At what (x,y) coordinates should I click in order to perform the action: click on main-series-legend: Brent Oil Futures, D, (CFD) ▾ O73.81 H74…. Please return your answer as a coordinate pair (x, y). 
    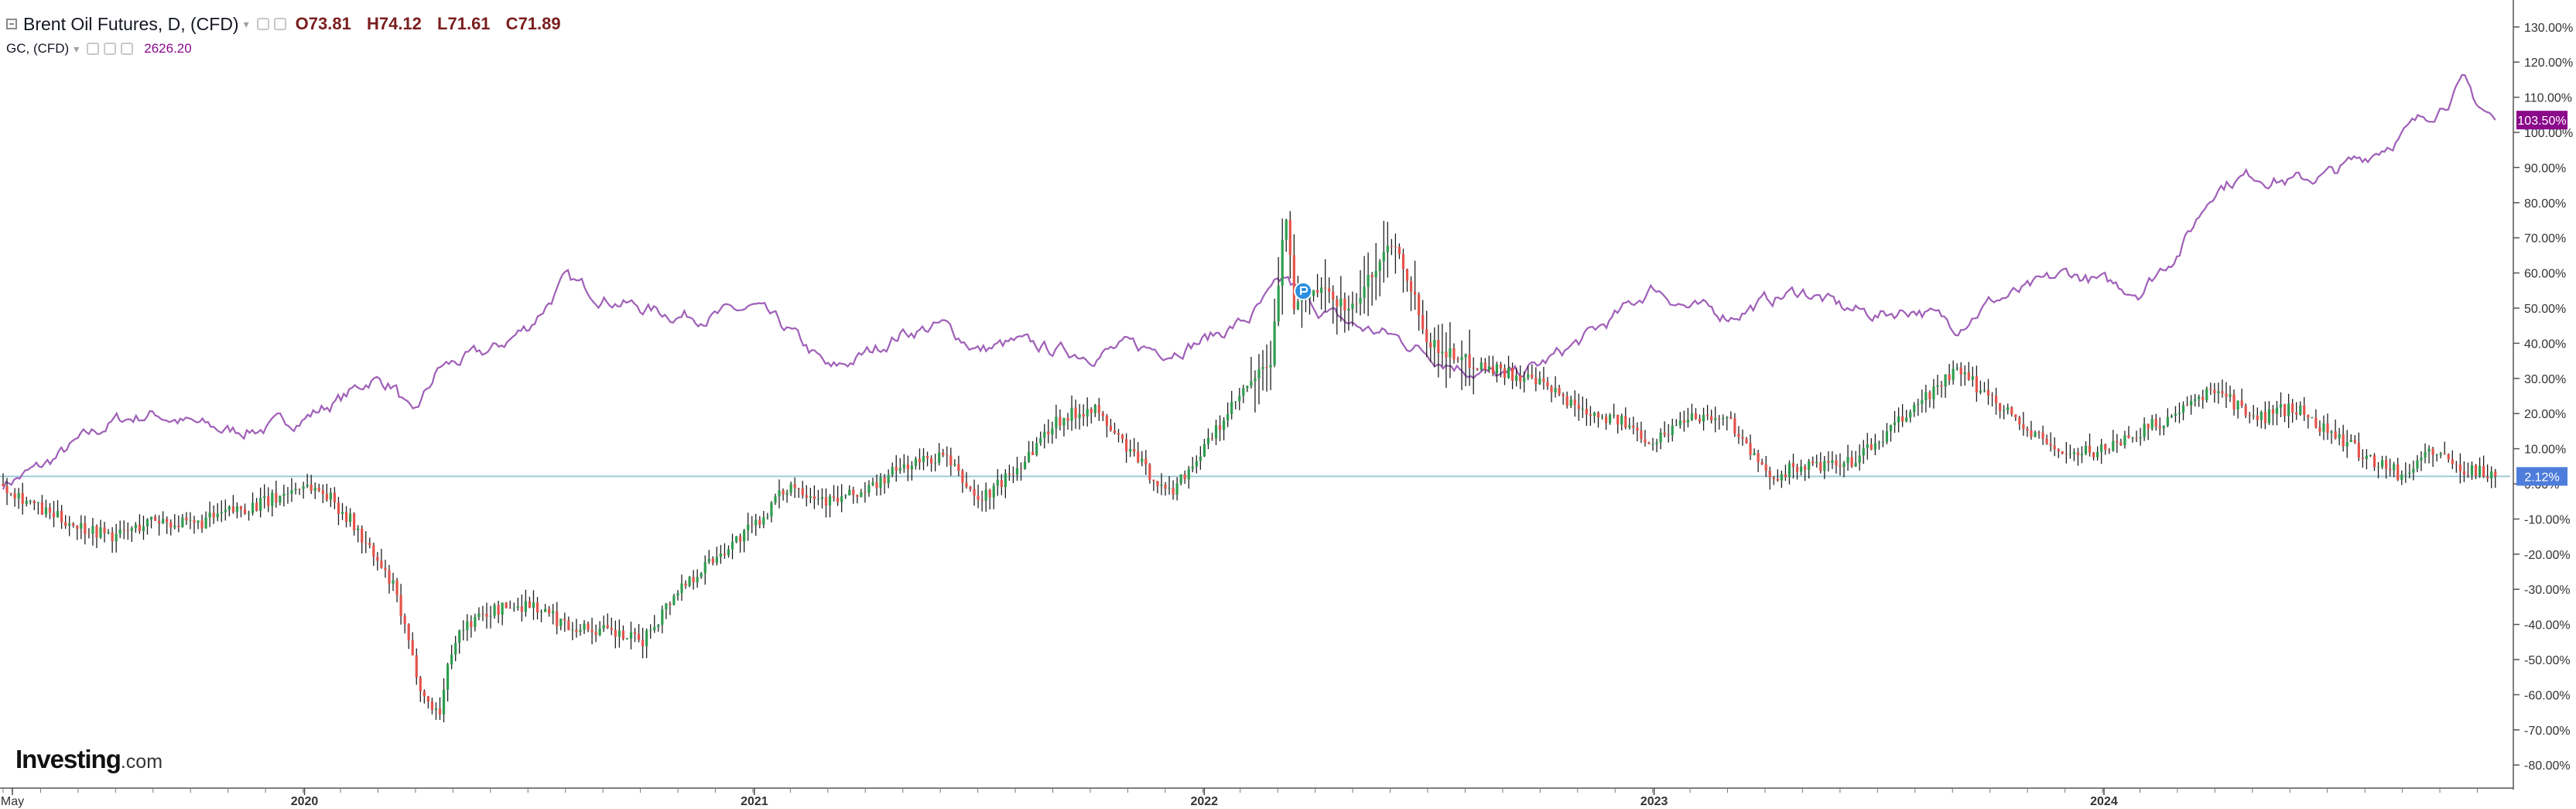
    Looking at the image, I should click on (289, 24).